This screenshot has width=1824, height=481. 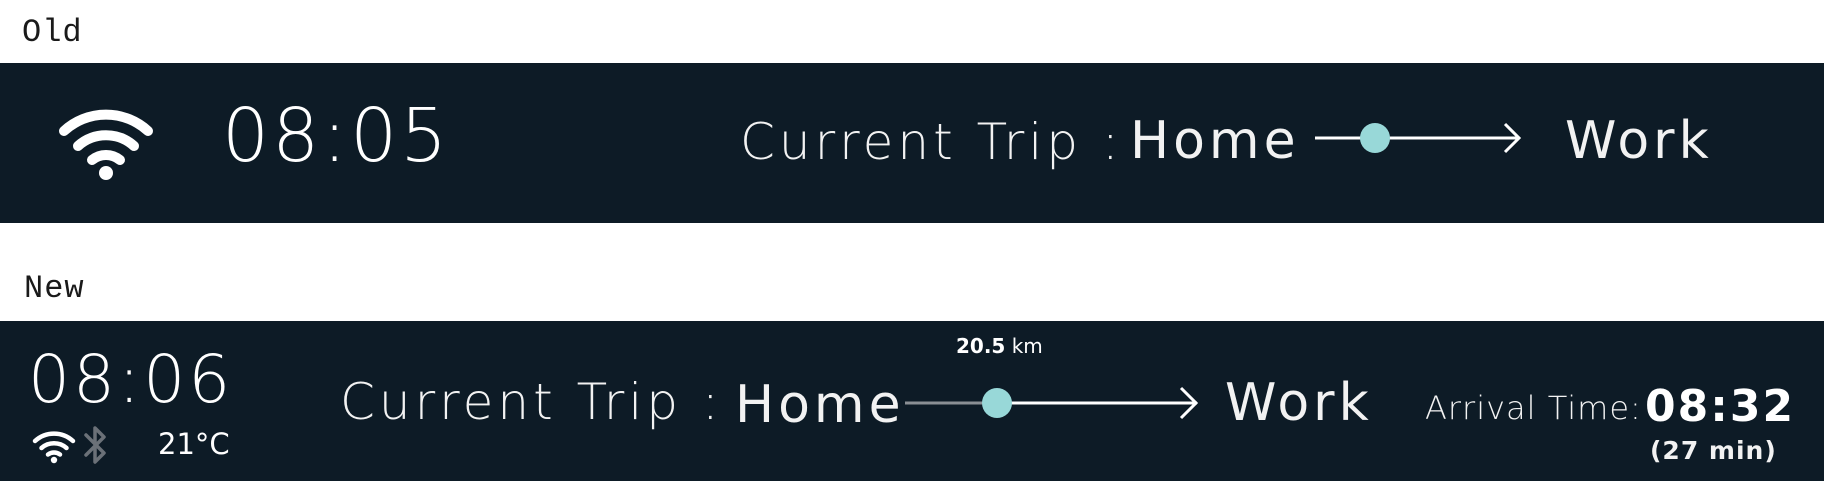 I want to click on trip-duration: (27 min), so click(x=1713, y=450).